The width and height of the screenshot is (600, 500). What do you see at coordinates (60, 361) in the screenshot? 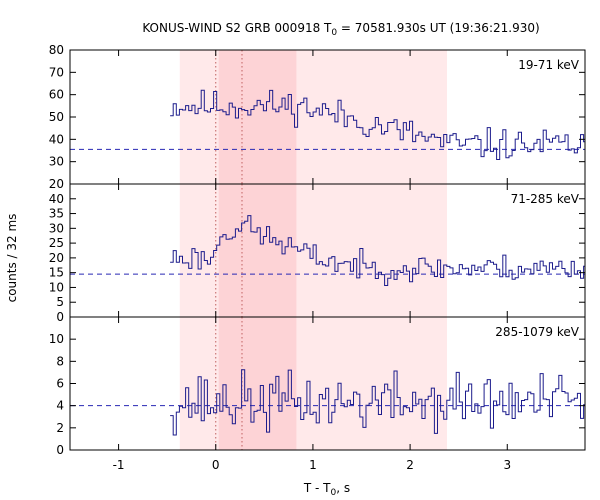
I see `y-tick-label: 8` at bounding box center [60, 361].